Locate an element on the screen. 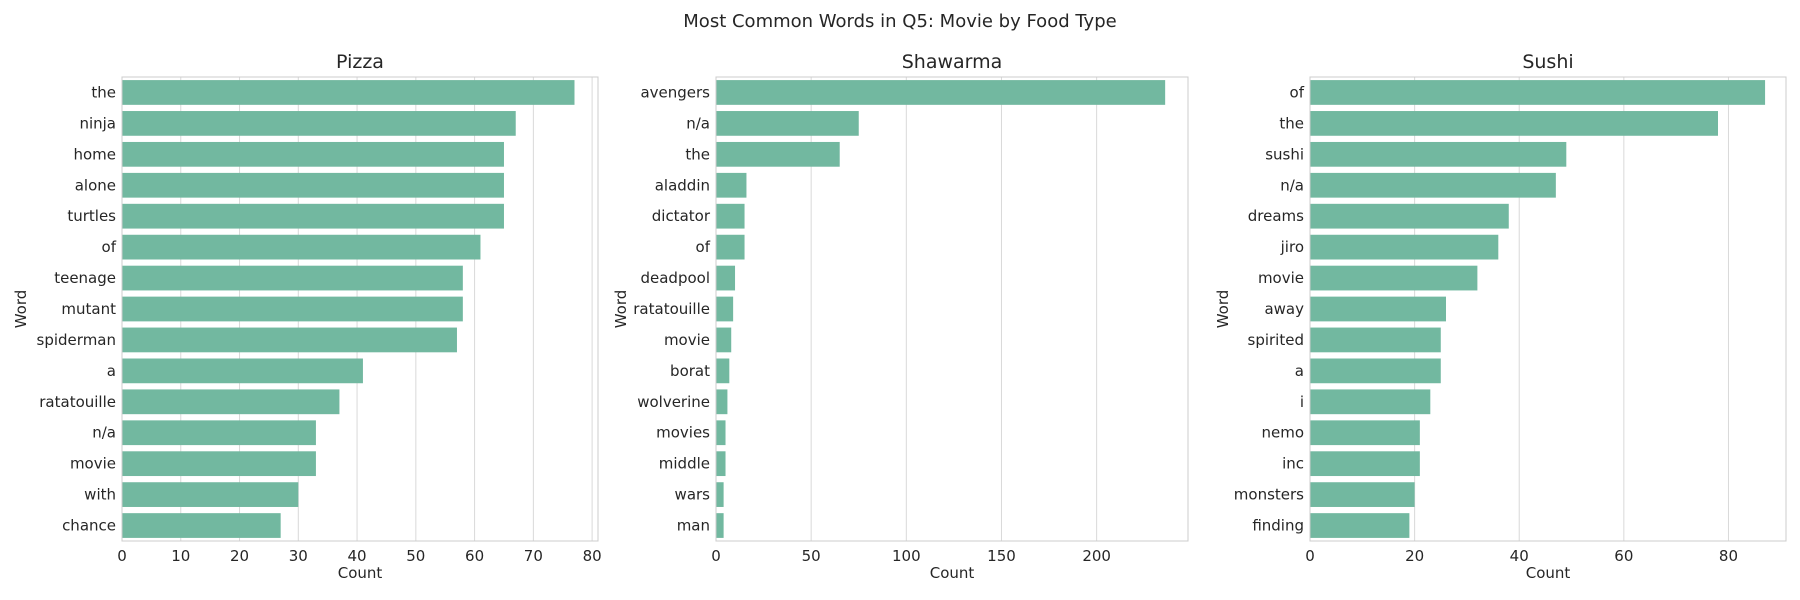 Image resolution: width=1800 pixels, height=600 pixels. shawarma-ytick-label: man is located at coordinates (693, 526).